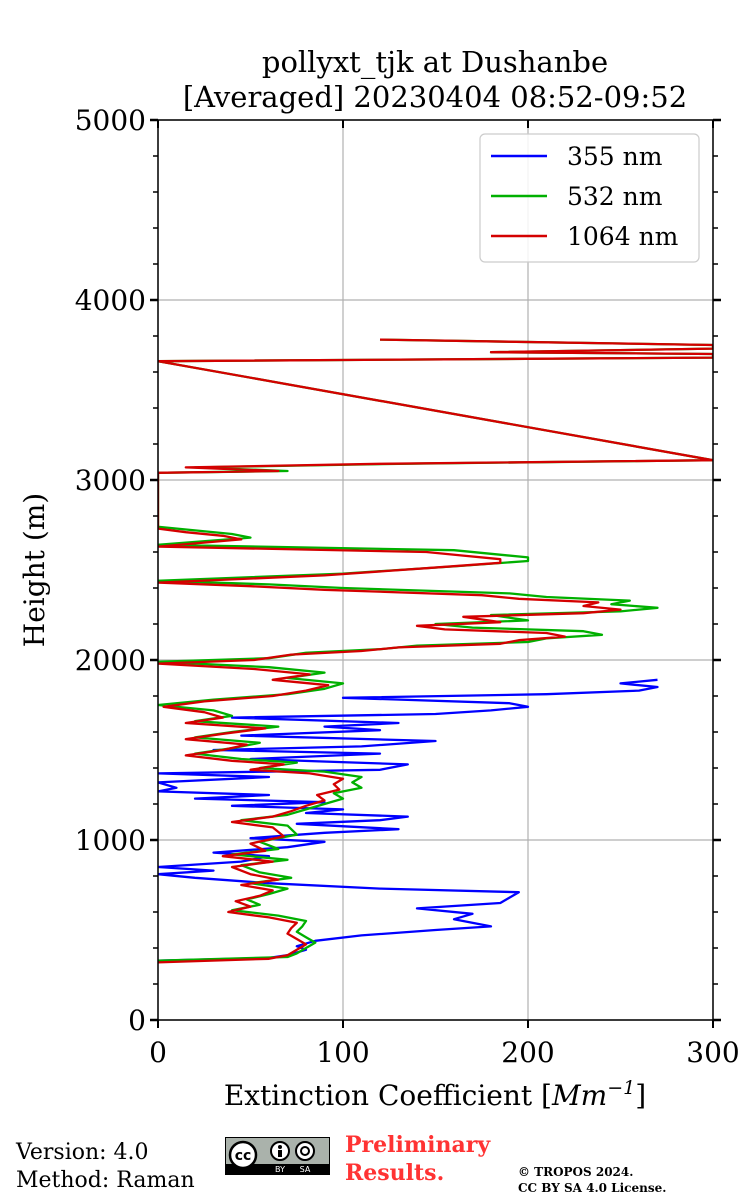 This screenshot has width=750, height=1200. Describe the element at coordinates (712, 1052) in the screenshot. I see `x-tick-label: 300` at that location.